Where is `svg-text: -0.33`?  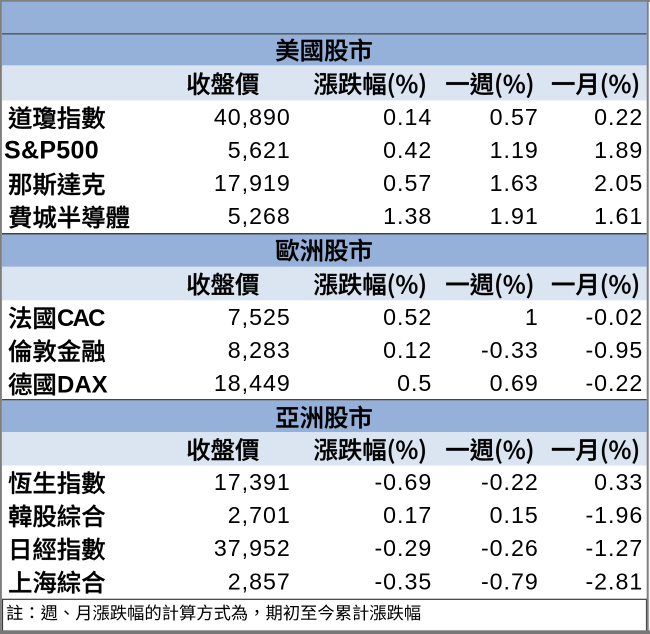 svg-text: -0.33 is located at coordinates (510, 350).